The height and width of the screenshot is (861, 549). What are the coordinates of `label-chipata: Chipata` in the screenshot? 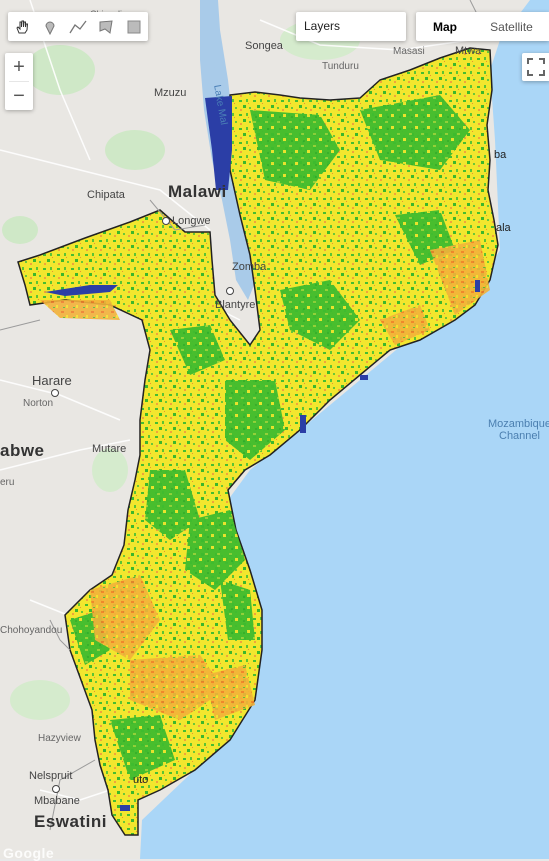 It's located at (106, 195).